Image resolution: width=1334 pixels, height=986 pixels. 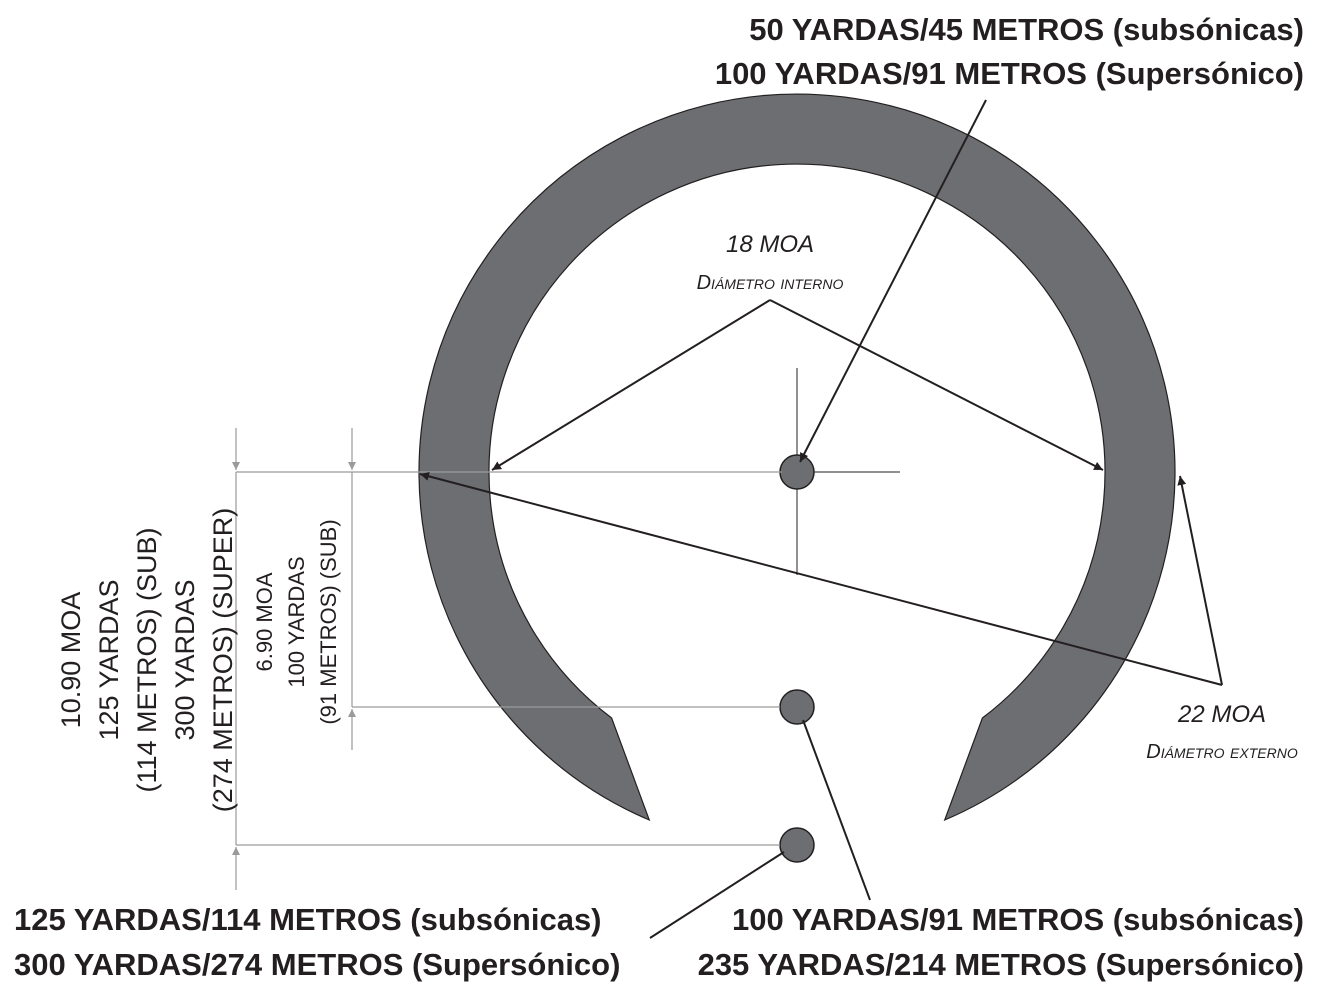 I want to click on top-label-line1: 50 YARDAS/45 METROS (subsónicas), so click(x=1026, y=29).